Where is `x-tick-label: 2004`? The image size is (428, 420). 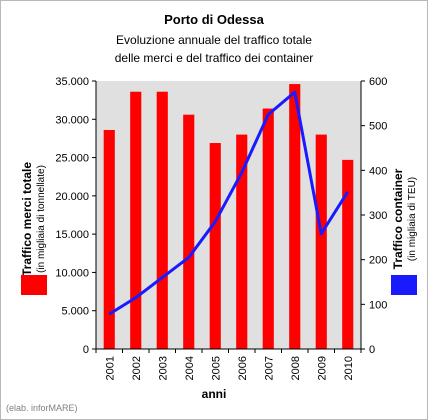 x-tick-label: 2004 is located at coordinates (190, 368).